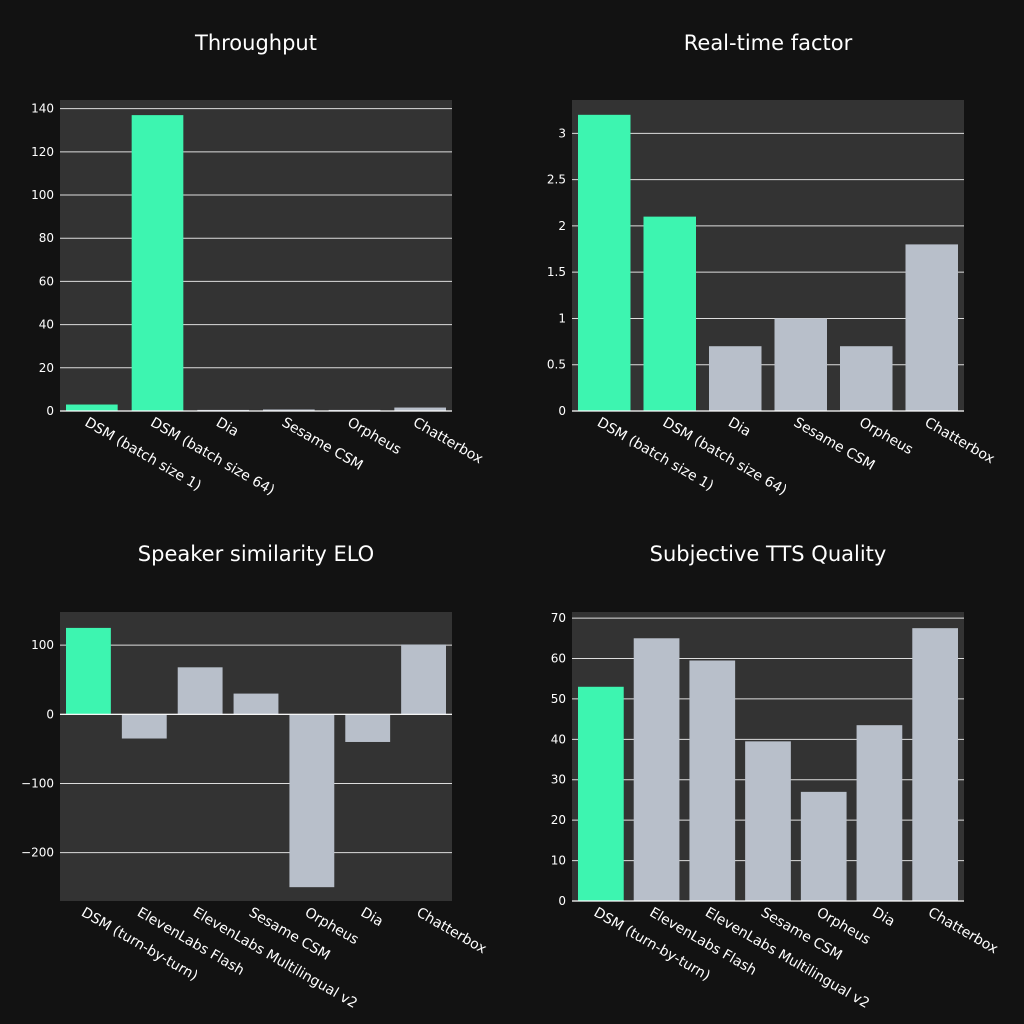 Image resolution: width=1024 pixels, height=1024 pixels. Describe the element at coordinates (768, 554) in the screenshot. I see `chart-title-subjective-tts-quality: Subjective TTS Quality` at that location.